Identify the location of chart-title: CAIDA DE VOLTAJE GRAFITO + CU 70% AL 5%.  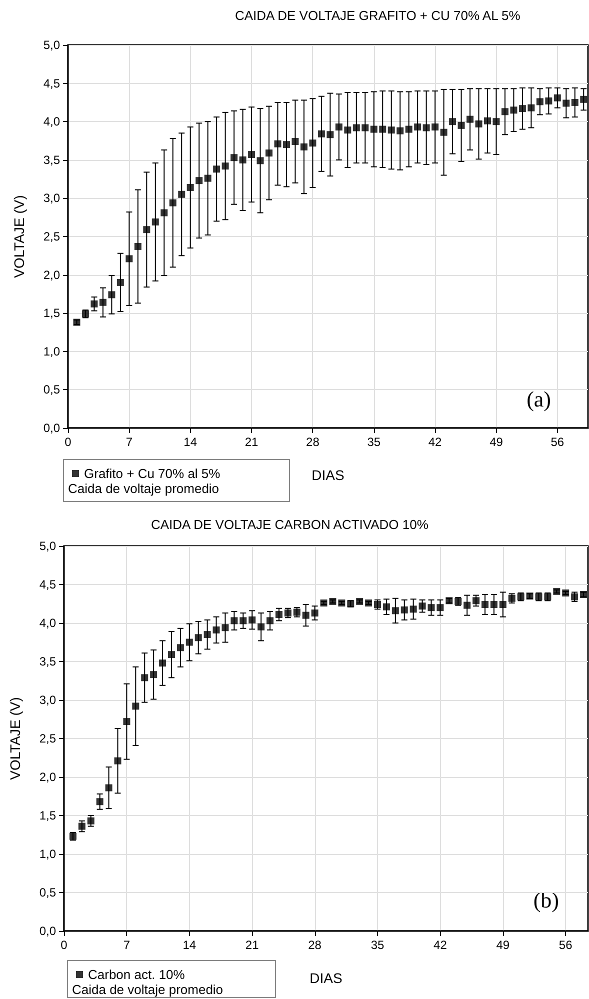
(378, 15).